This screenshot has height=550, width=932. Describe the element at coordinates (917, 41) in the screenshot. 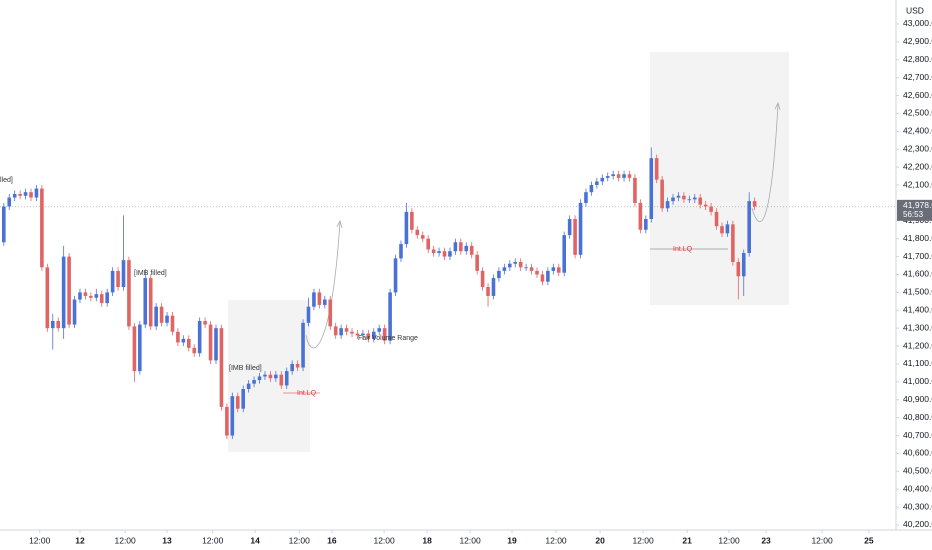

I see `y-tick-label: 42,900.0` at that location.